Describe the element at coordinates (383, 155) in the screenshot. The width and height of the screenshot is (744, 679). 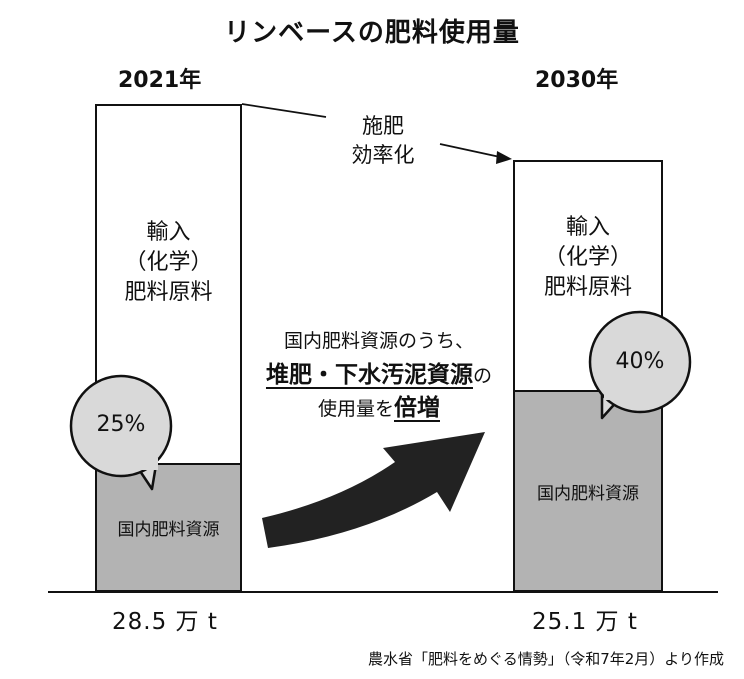
I see `efficiency-line-2: 効率化` at that location.